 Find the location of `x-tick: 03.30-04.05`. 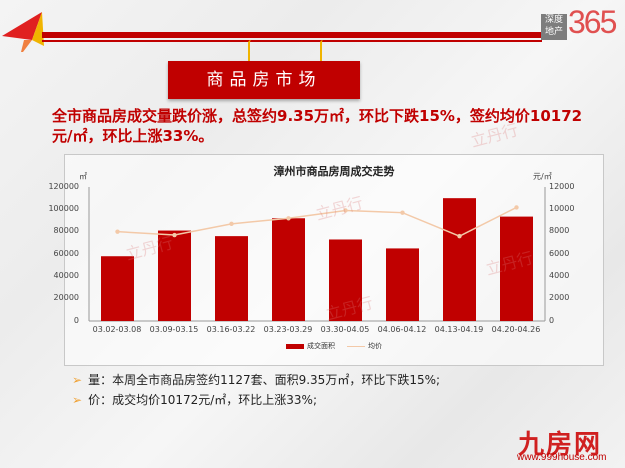

x-tick: 03.30-04.05 is located at coordinates (345, 329).